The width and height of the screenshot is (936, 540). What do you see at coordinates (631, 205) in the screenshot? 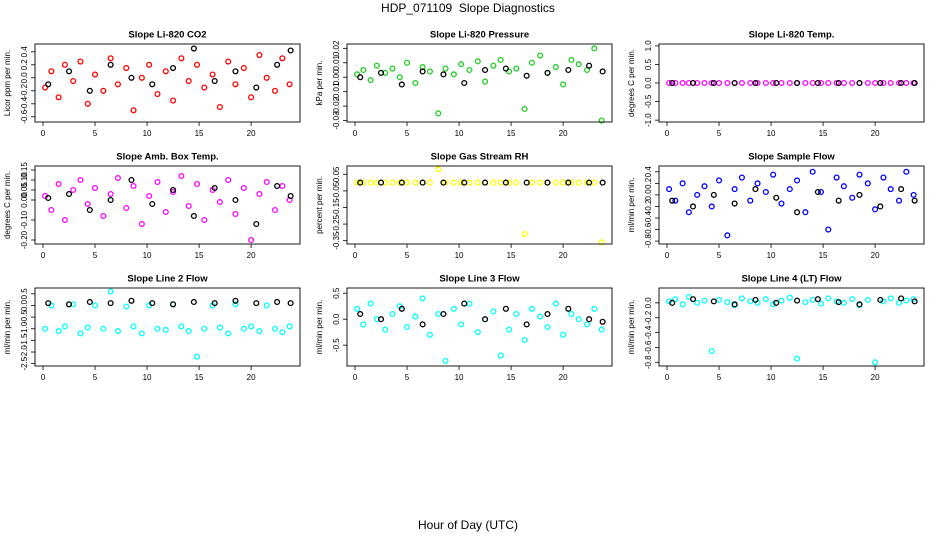
I see `y-axis-label: ml/min per min.` at bounding box center [631, 205].